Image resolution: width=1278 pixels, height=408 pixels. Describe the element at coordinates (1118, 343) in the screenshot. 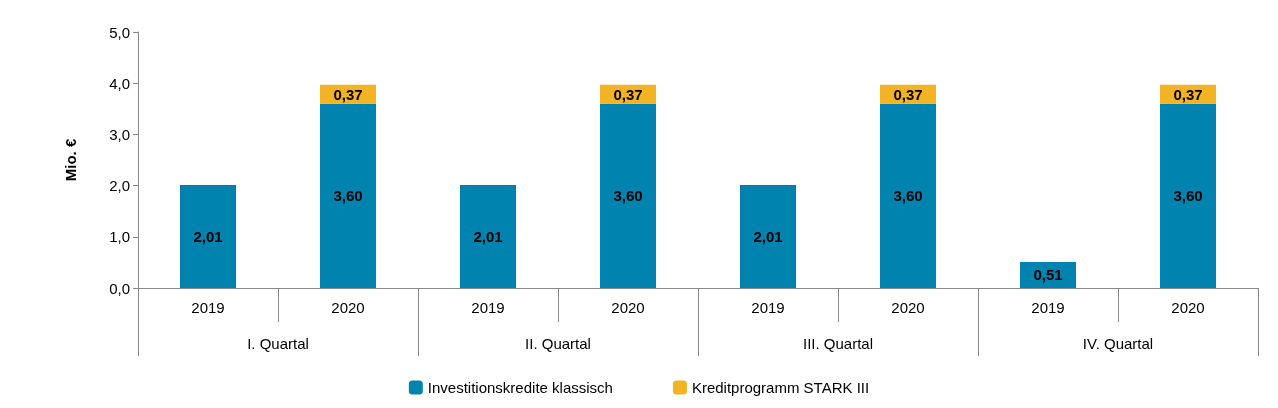

I see `text: IV. Quartal` at that location.